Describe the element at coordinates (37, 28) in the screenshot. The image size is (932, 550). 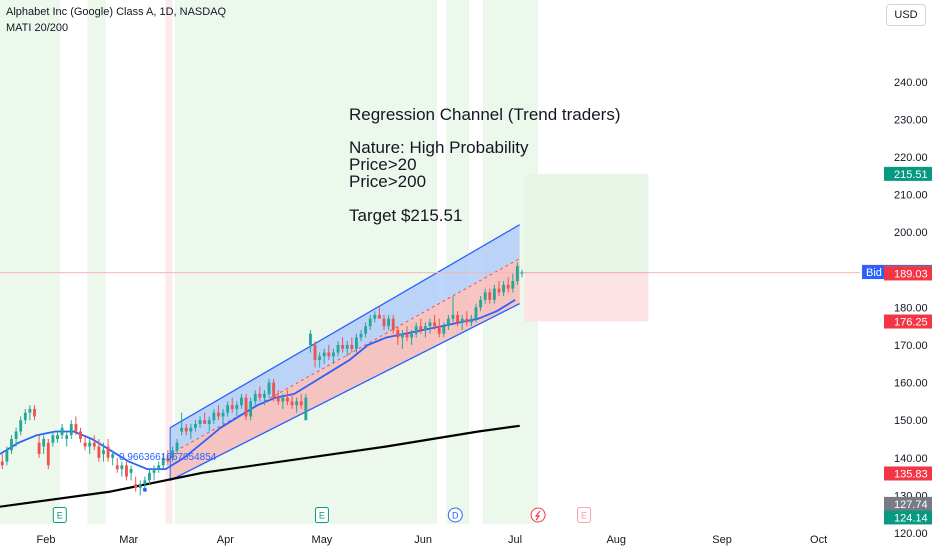
I see `indicator-label: MATI 20/200` at that location.